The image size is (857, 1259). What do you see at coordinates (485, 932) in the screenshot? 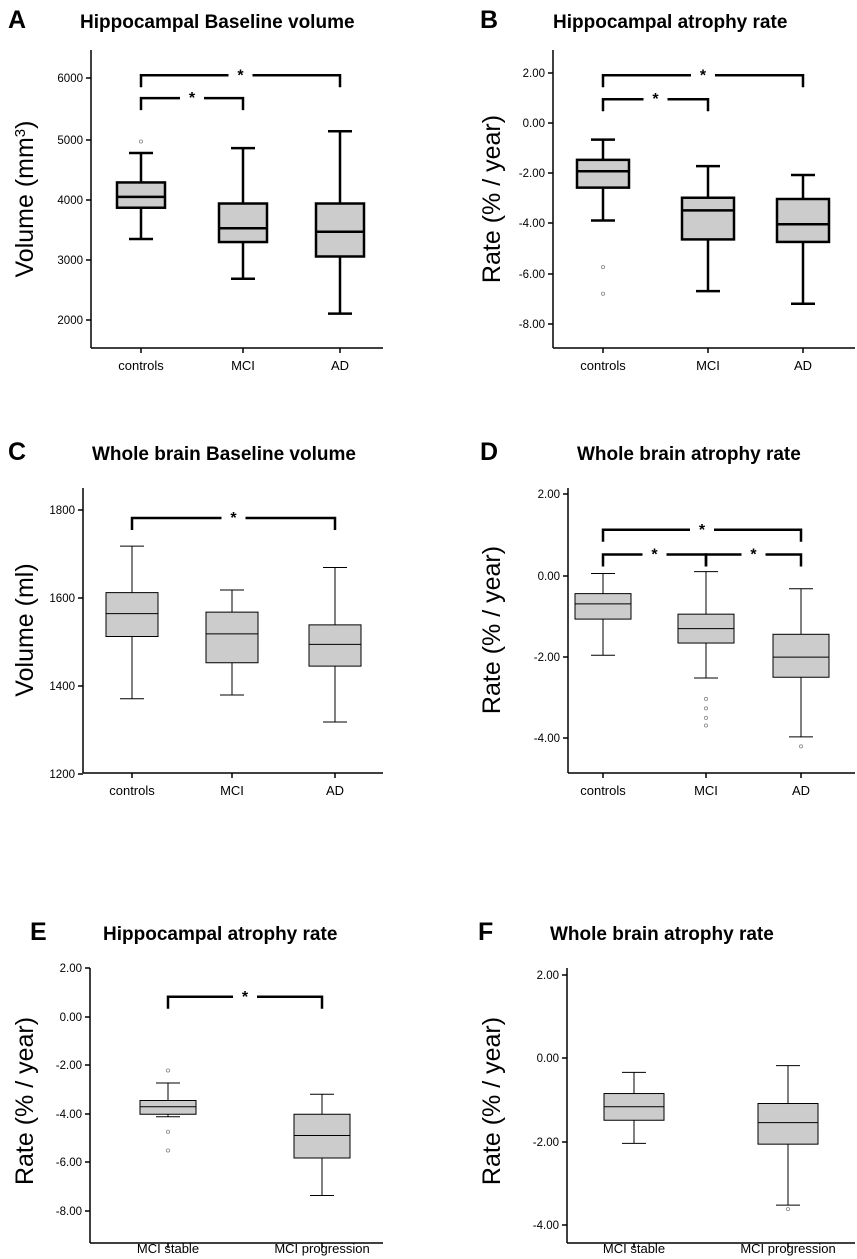
I see `panel-letter: F` at bounding box center [485, 932].